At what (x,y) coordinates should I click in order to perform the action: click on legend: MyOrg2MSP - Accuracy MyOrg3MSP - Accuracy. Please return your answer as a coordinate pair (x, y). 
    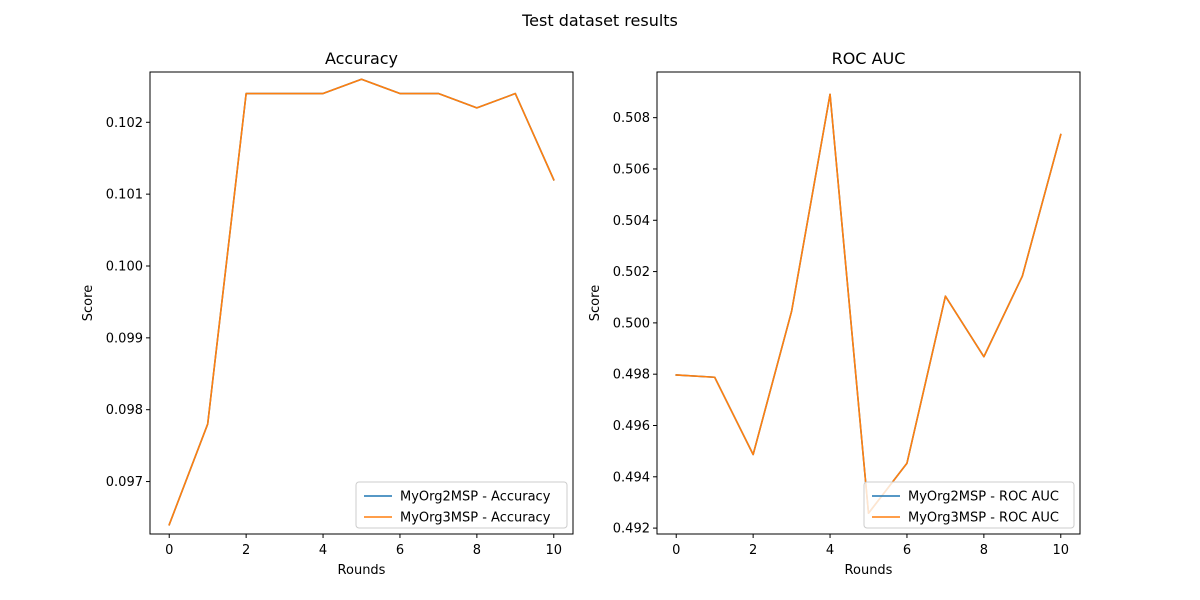
    Looking at the image, I should click on (461, 505).